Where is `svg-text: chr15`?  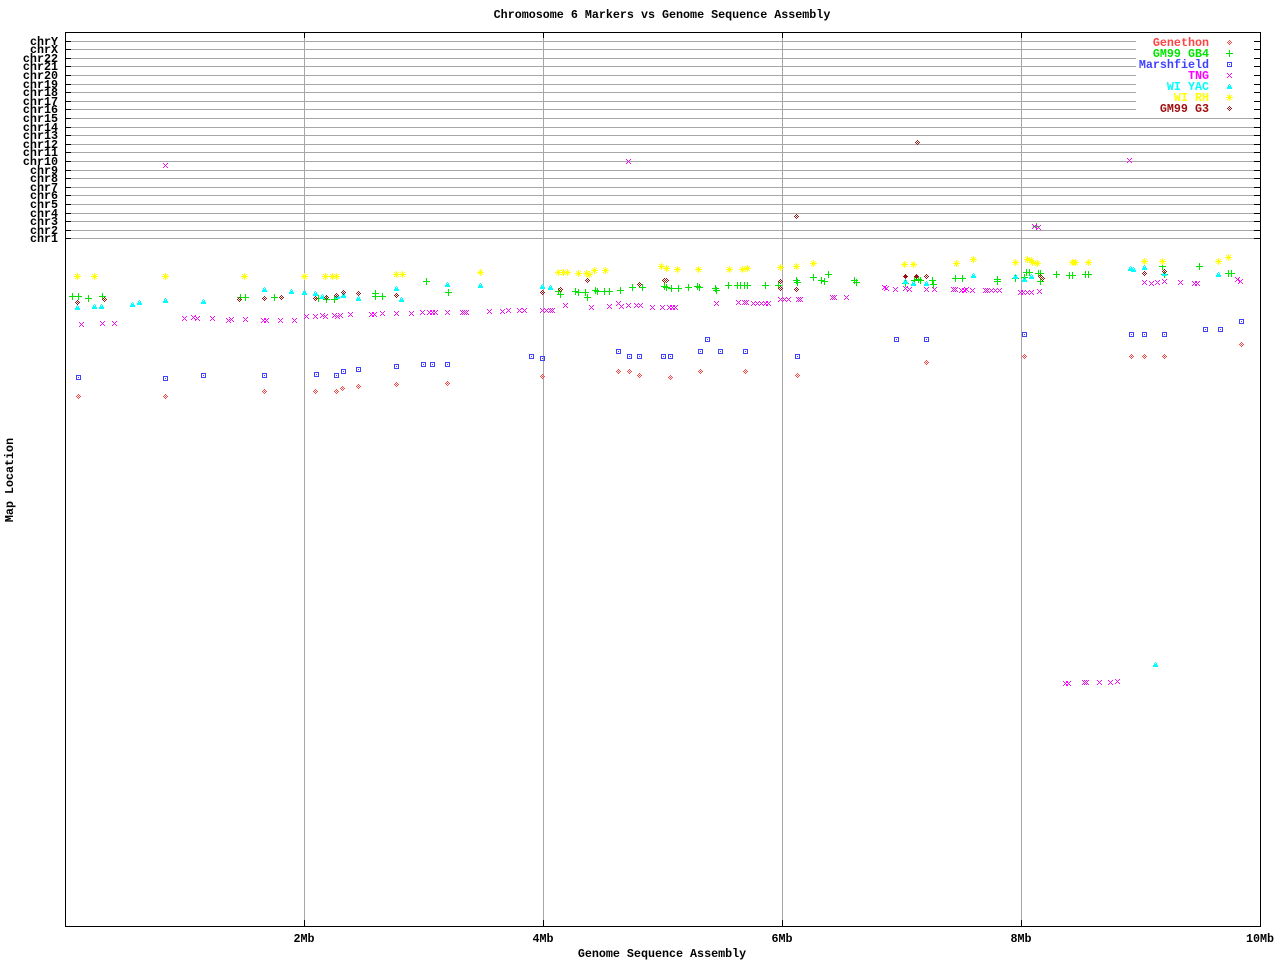 svg-text: chr15 is located at coordinates (40, 119).